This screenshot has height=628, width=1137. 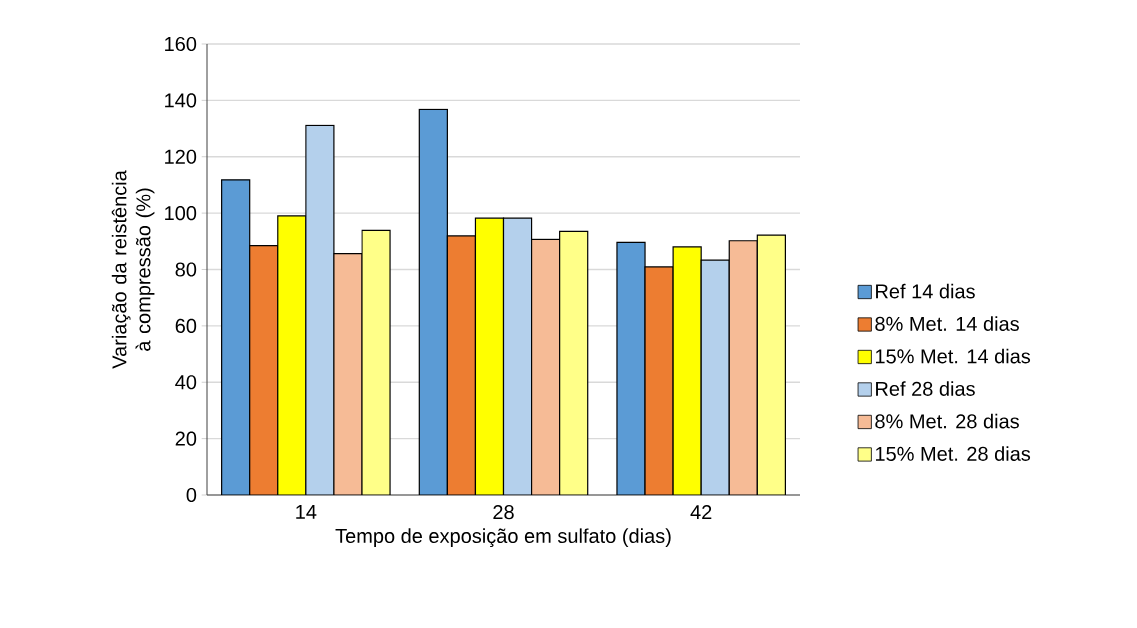 I want to click on legend-label: 8% Met. 14 dias, so click(x=947, y=323).